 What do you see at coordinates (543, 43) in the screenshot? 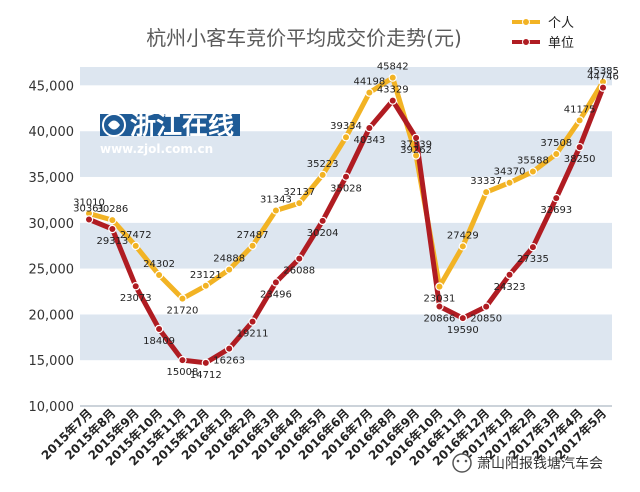
I see `legend-entry-1: 单位` at bounding box center [543, 43].